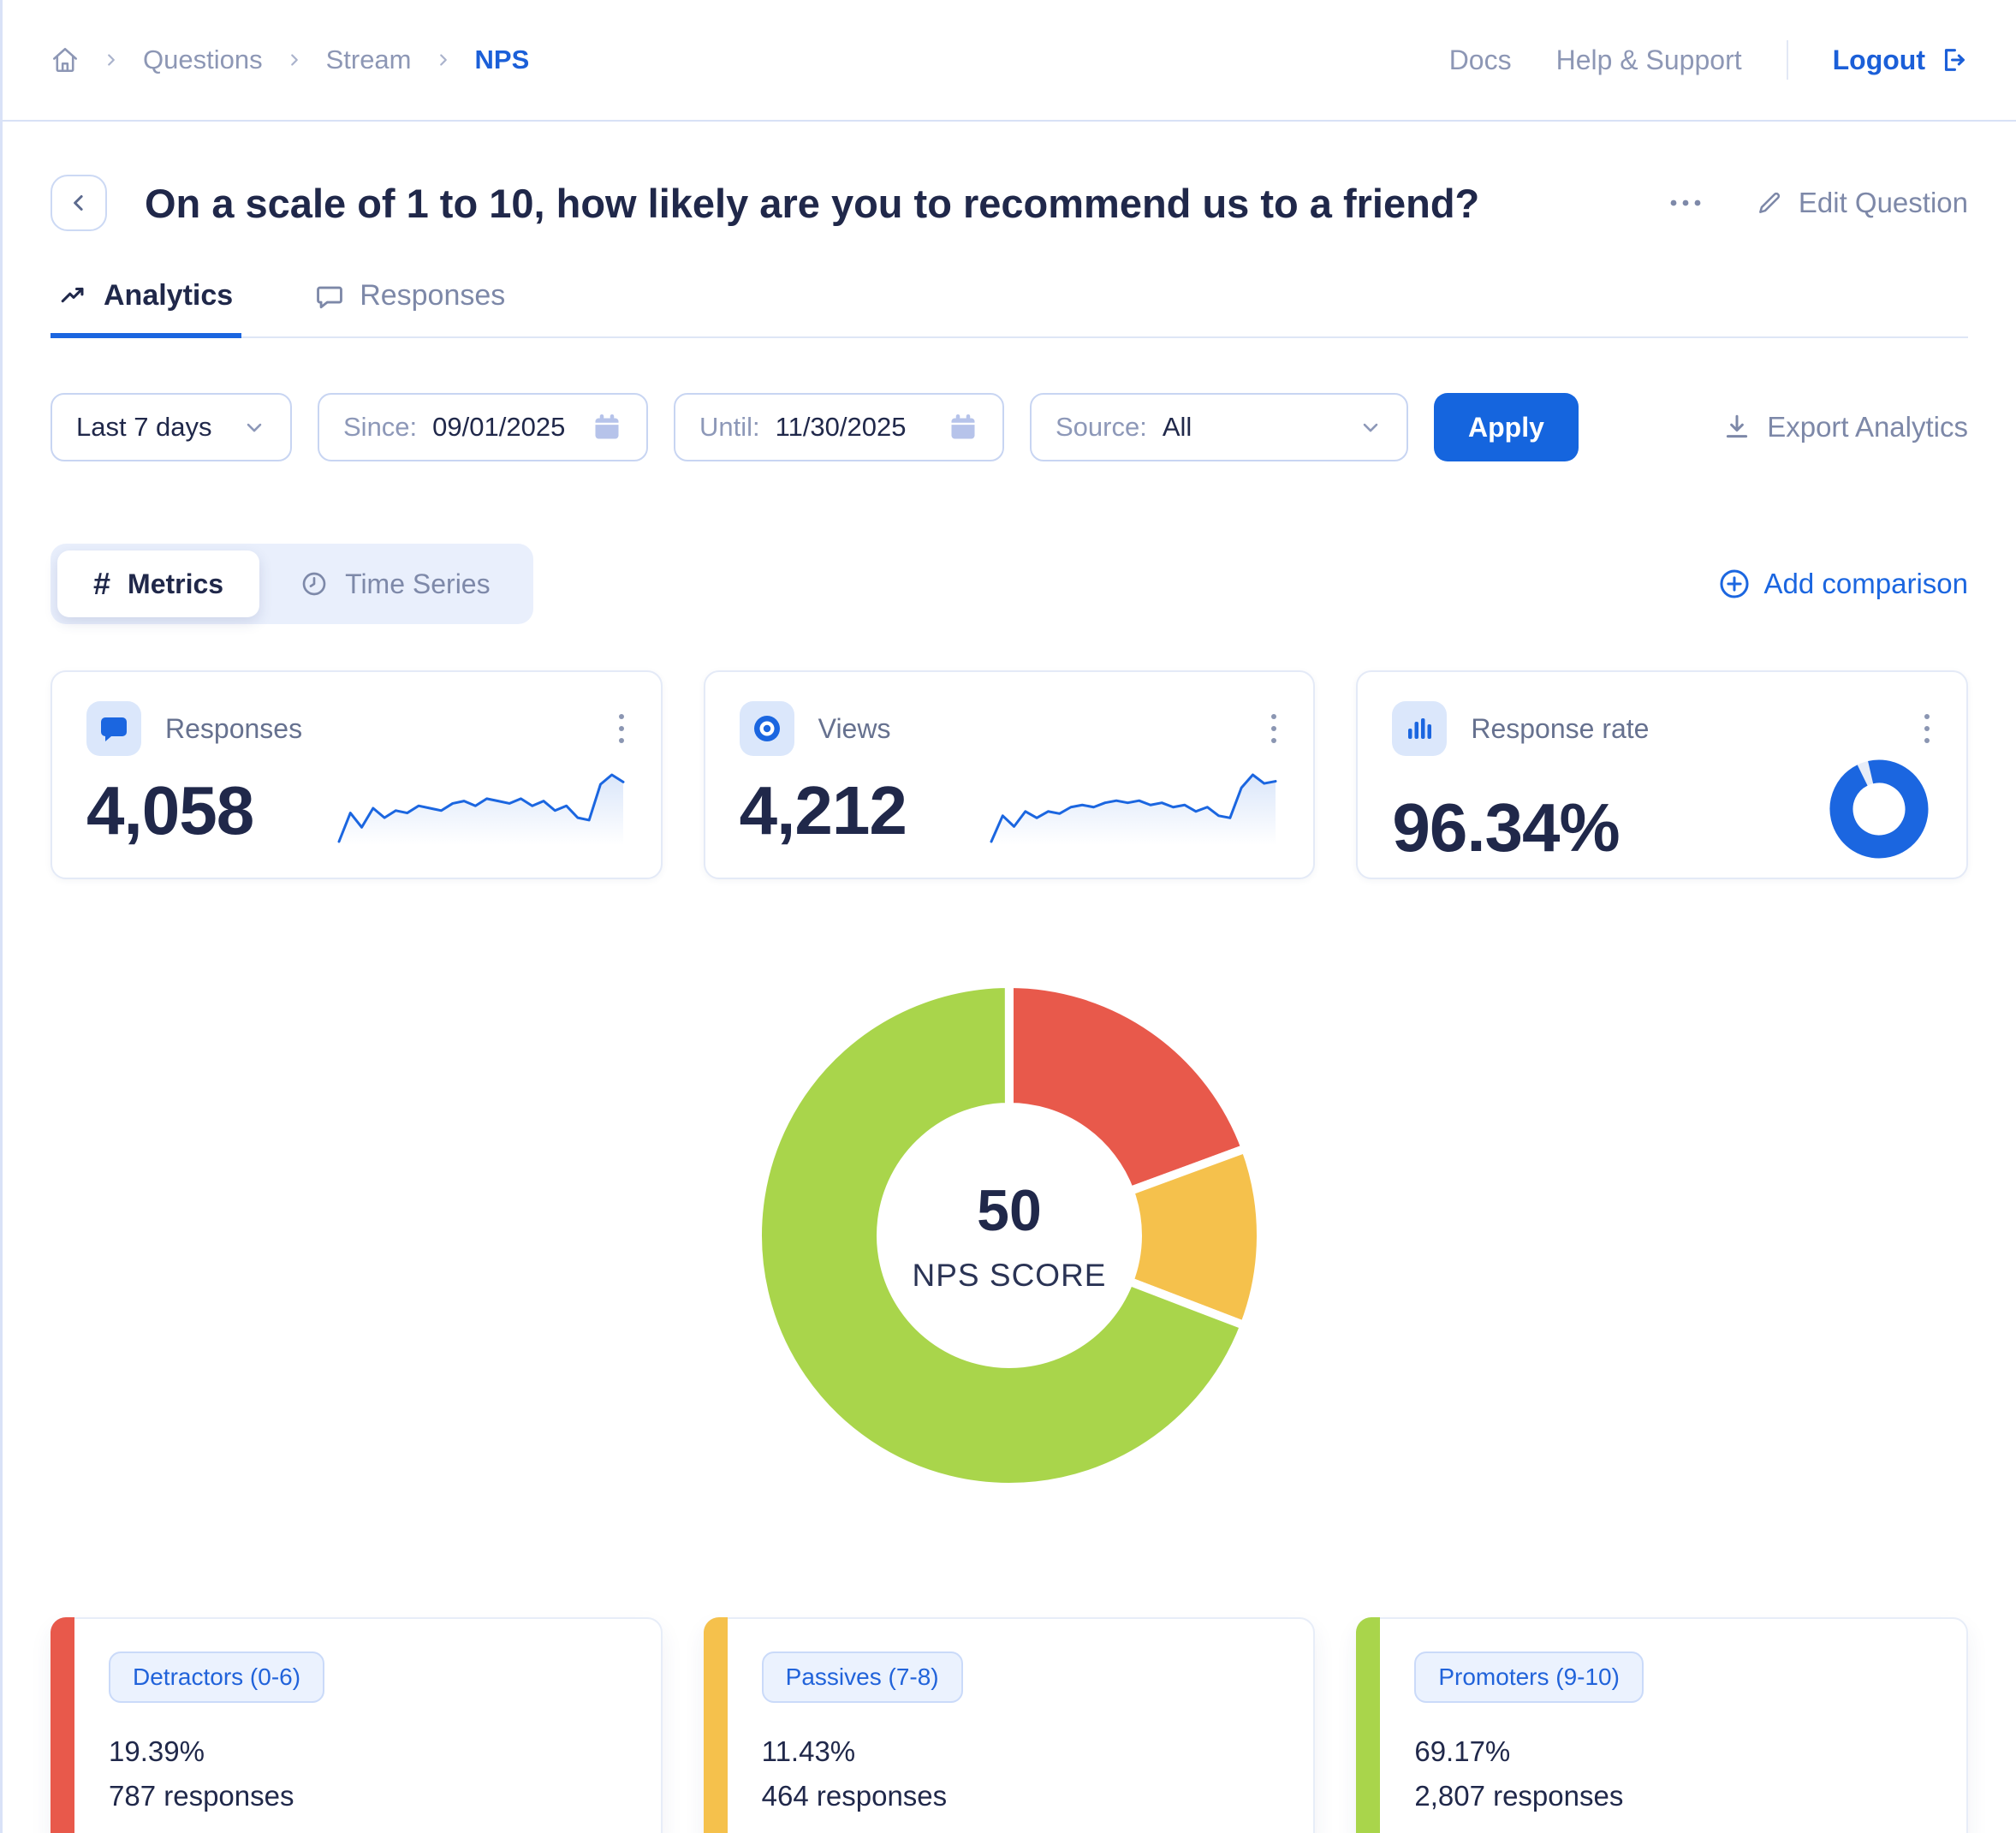 The height and width of the screenshot is (1833, 2016). I want to click on title-actions: Edit Question, so click(1817, 203).